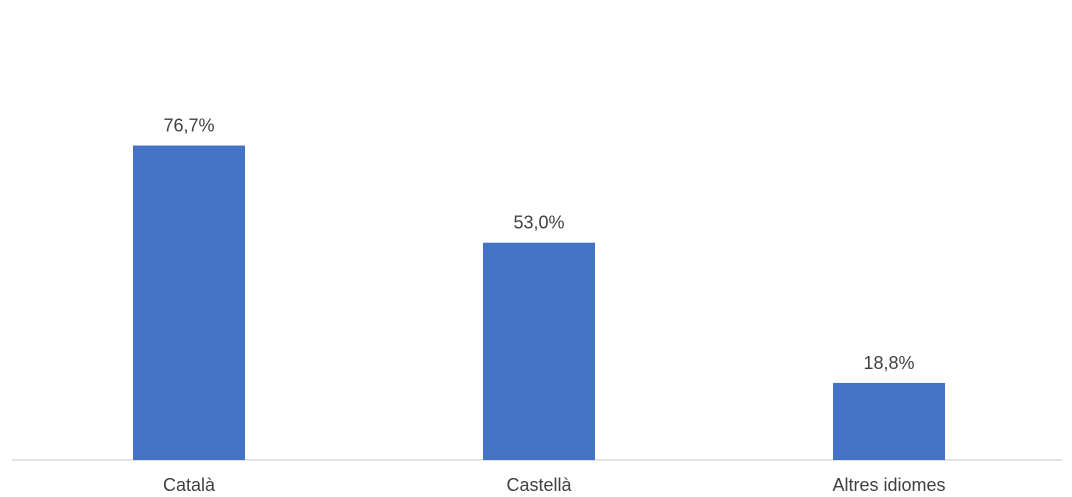  What do you see at coordinates (538, 223) in the screenshot?
I see `data-label-1: 53,0%` at bounding box center [538, 223].